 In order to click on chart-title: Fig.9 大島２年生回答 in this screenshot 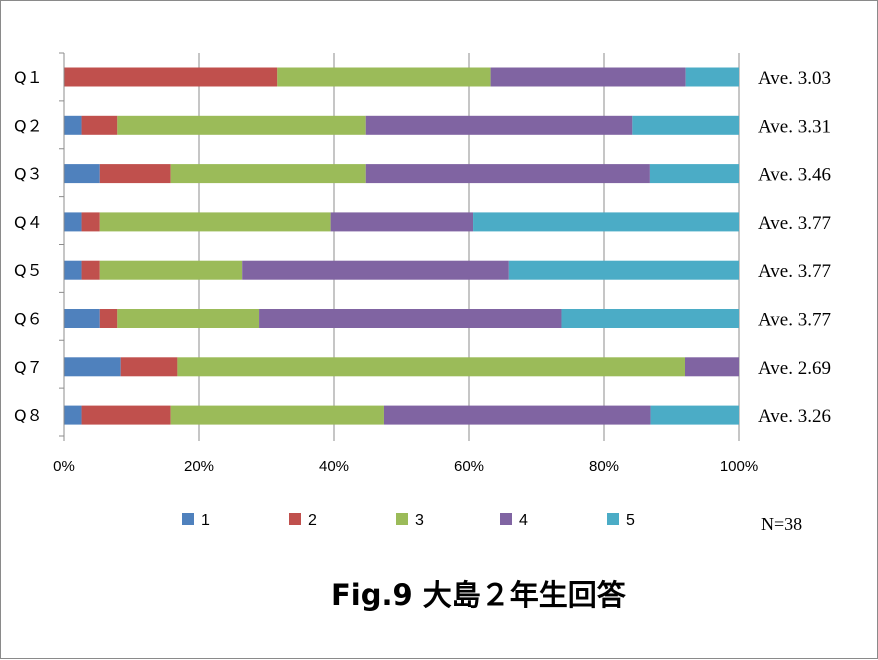, I will do `click(479, 595)`.